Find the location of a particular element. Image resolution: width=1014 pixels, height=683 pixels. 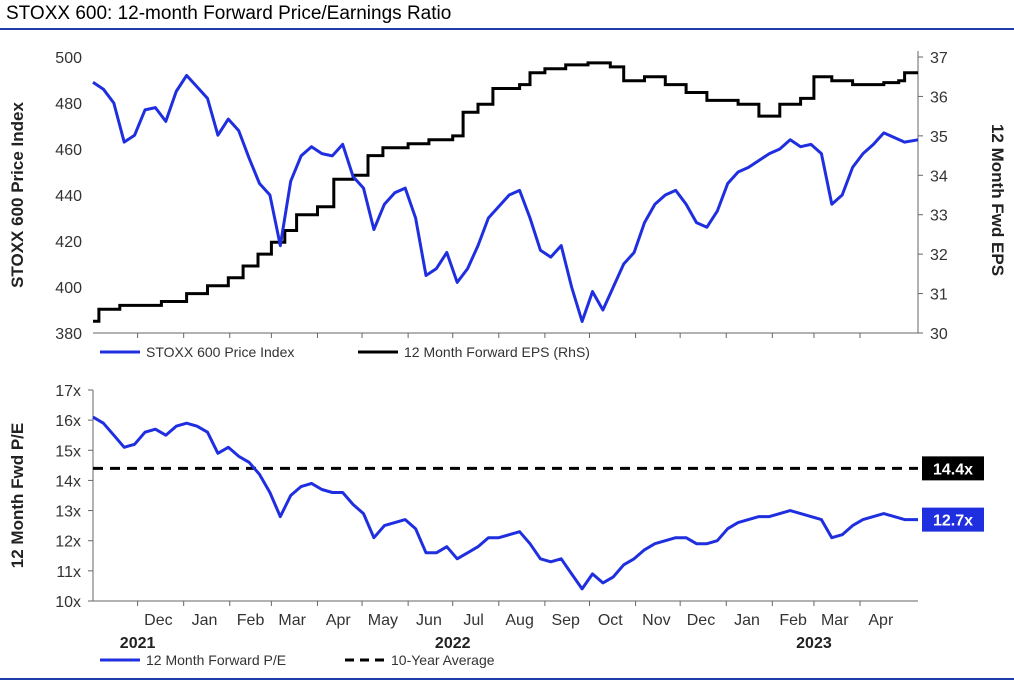

bottom-x-tick-label: Jun is located at coordinates (429, 620).